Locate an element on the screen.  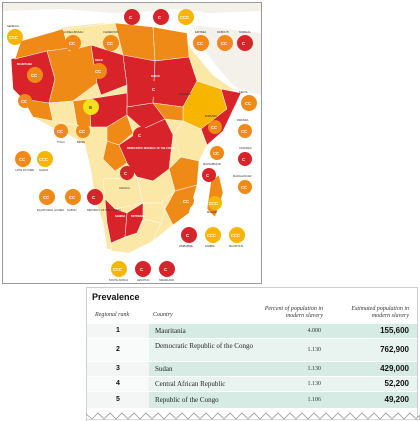
label-burundi: Burundi is located at coordinates (211, 116).